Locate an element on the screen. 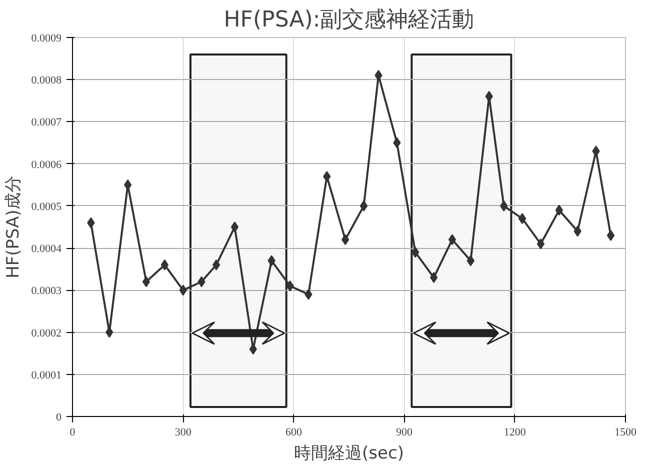 The image size is (656, 472). y-axis-title: HF(PSA)成分 is located at coordinates (13, 227).